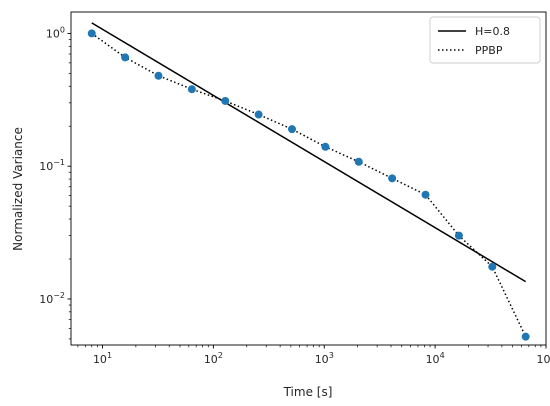  I want to click on y-tick-label: 10⁻², so click(52, 298).